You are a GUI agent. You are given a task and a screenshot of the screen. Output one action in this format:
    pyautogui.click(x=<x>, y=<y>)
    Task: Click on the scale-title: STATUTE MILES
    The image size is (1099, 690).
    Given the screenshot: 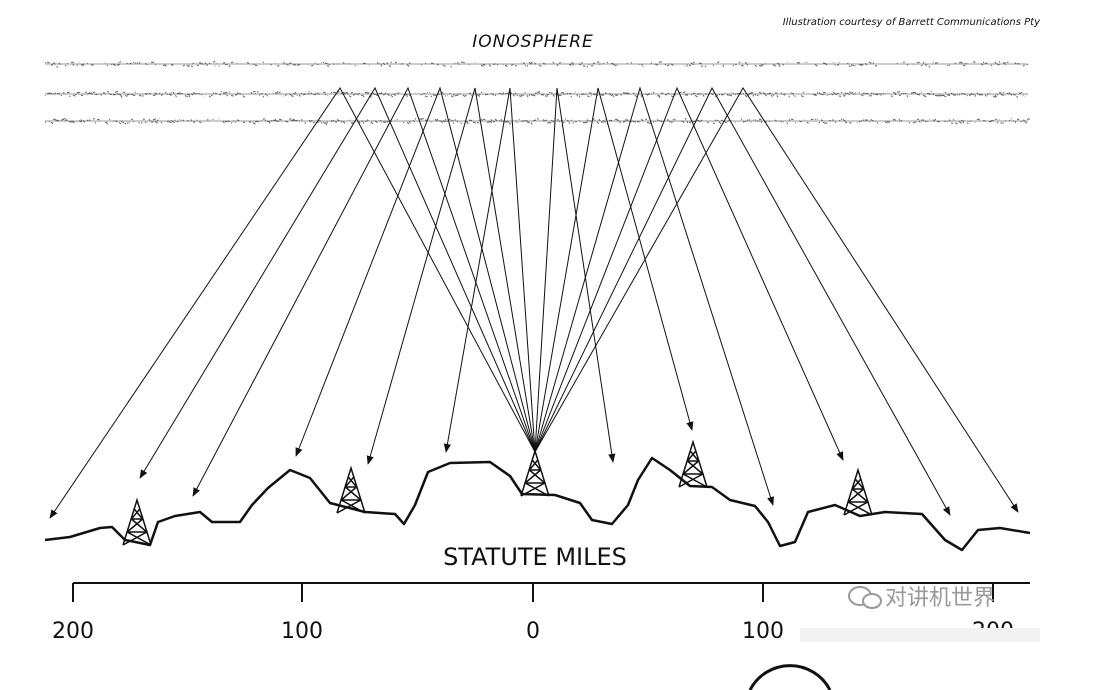 What is the action you would take?
    pyautogui.click(x=535, y=557)
    